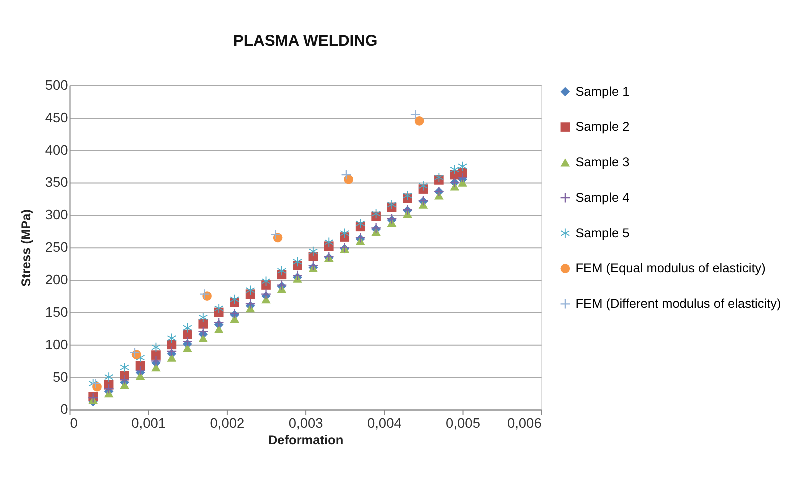 Image resolution: width=787 pixels, height=493 pixels. What do you see at coordinates (64, 410) in the screenshot?
I see `y-tick-label: 0` at bounding box center [64, 410].